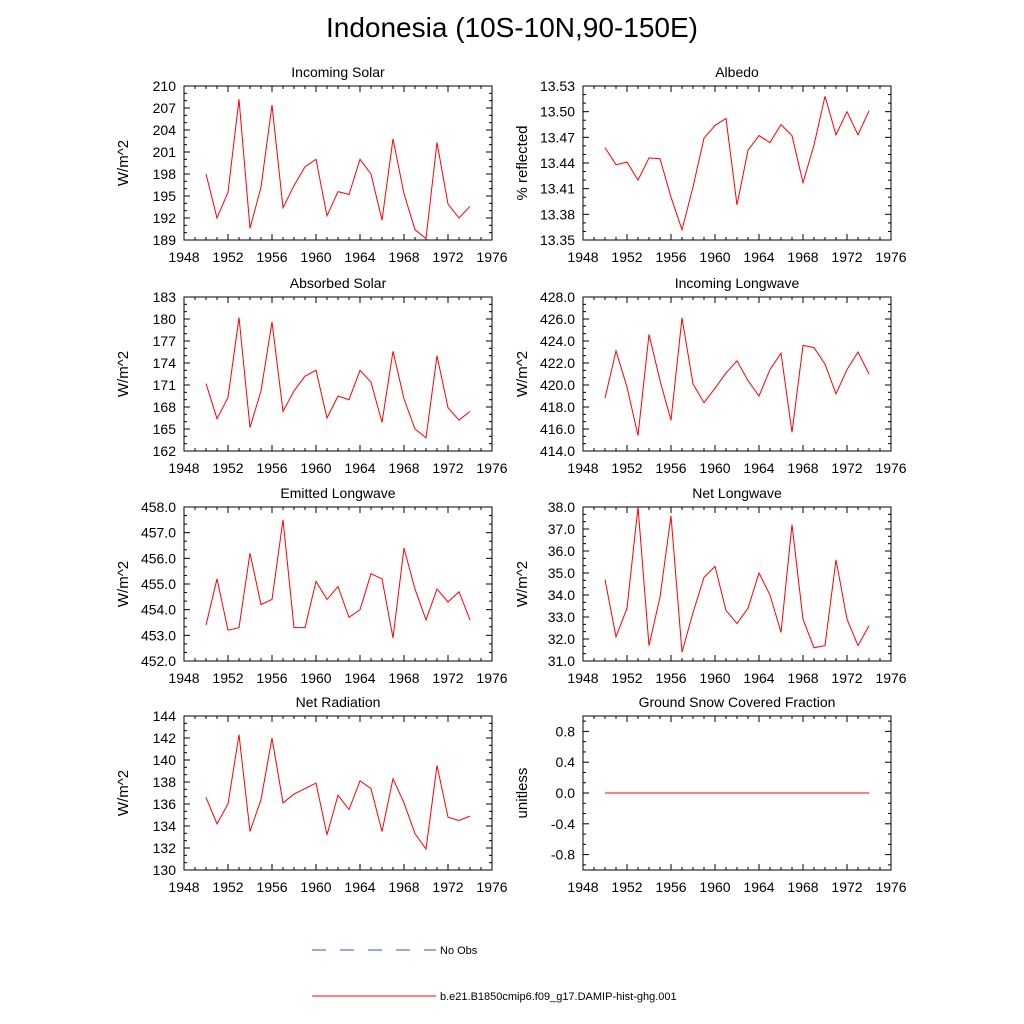 The image size is (1024, 1024). What do you see at coordinates (563, 855) in the screenshot?
I see `y-tick-label: -0.8` at bounding box center [563, 855].